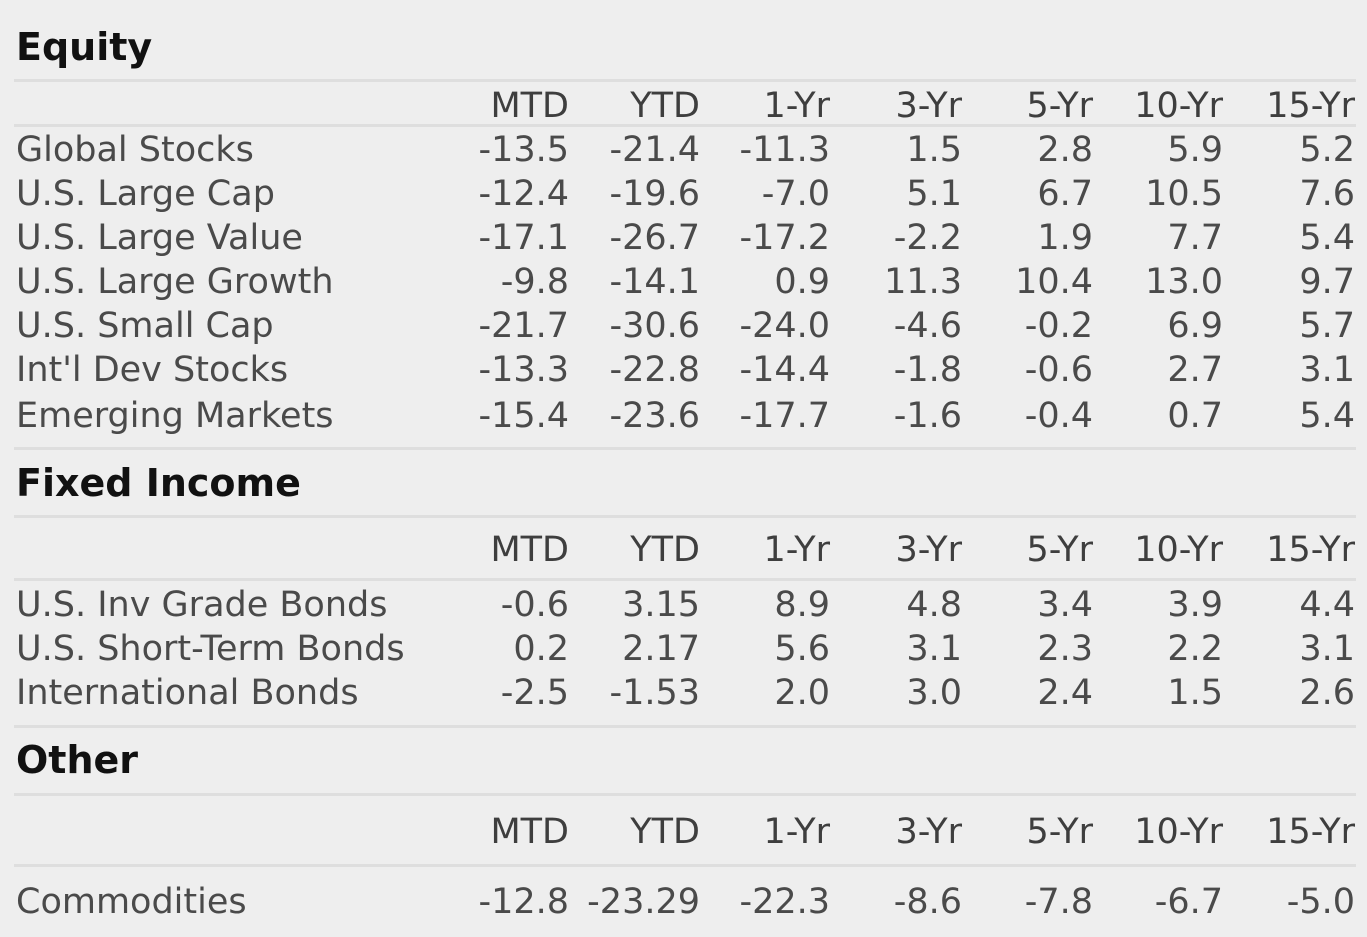  I want to click on value-15yr: 7.6, so click(1327, 194).